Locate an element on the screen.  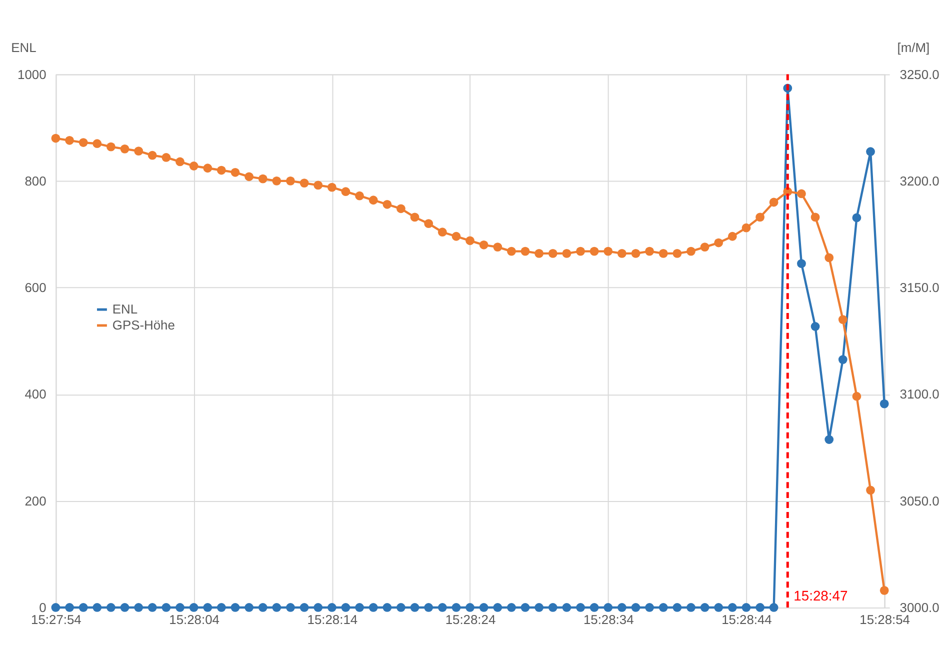
y-tick-label: 1000 is located at coordinates (32, 74).